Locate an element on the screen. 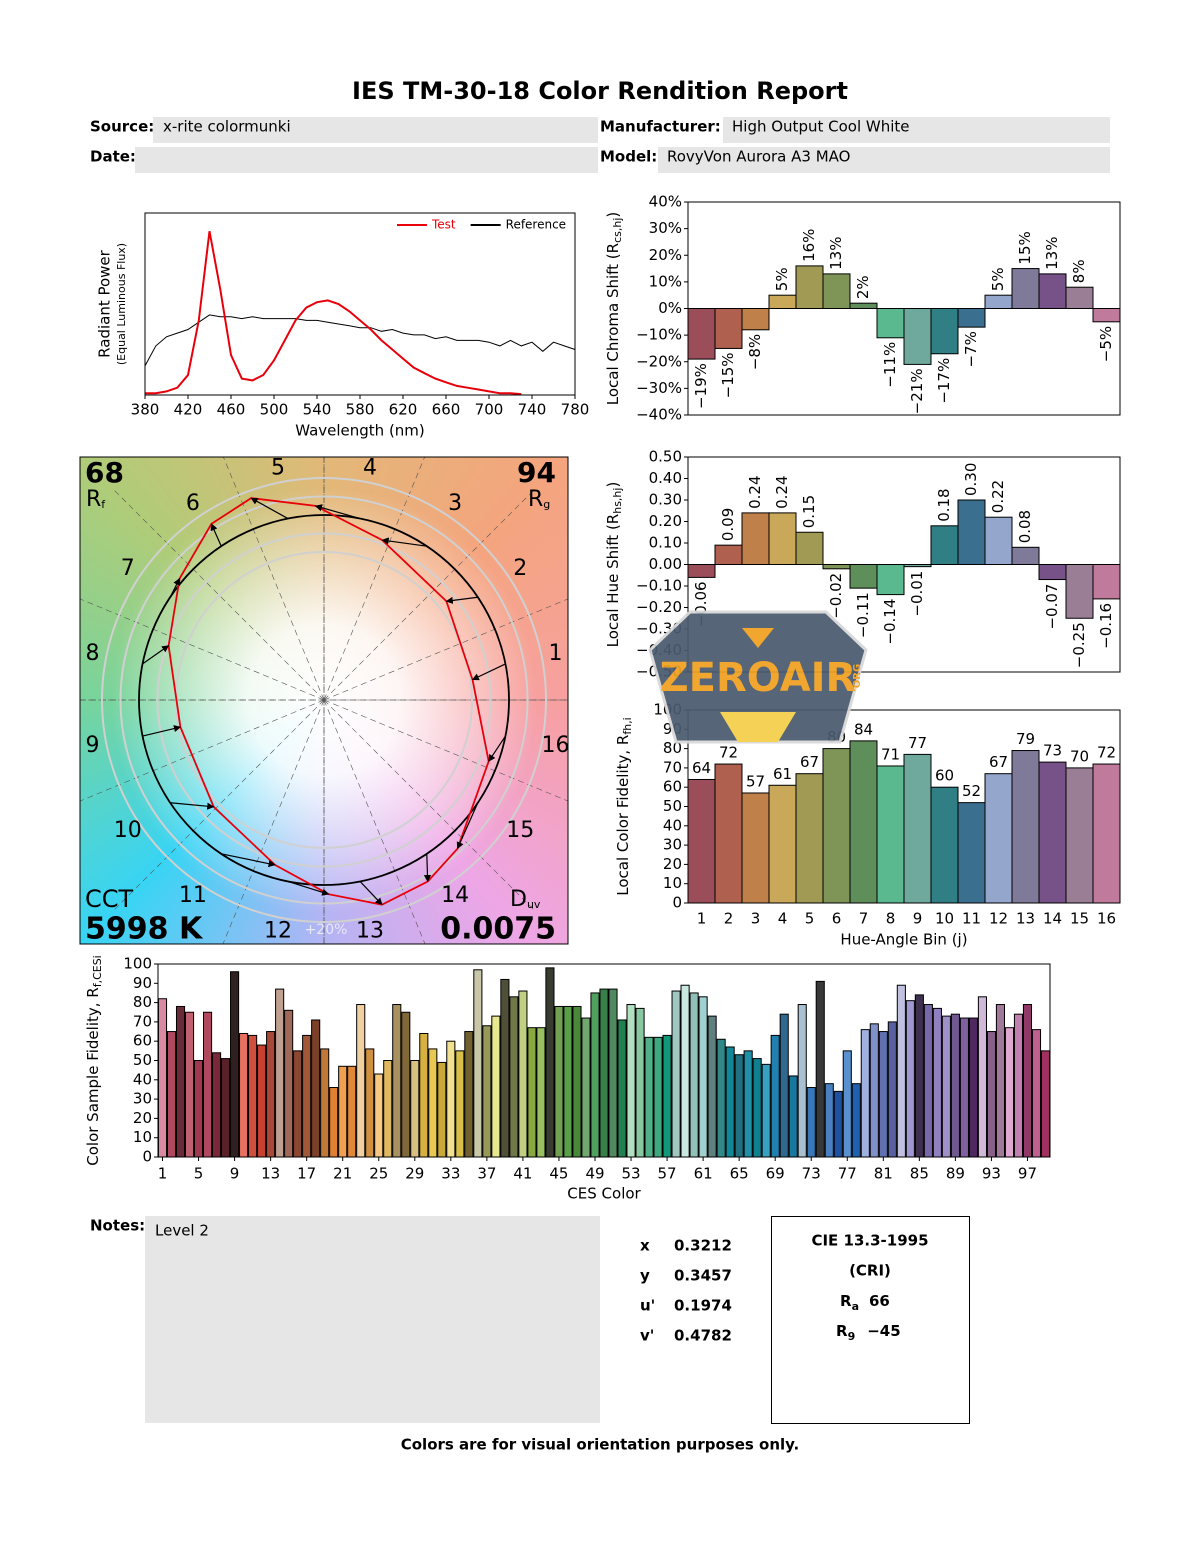 The image size is (1200, 1550). chromaticity-value: 0.1974 is located at coordinates (703, 1306).